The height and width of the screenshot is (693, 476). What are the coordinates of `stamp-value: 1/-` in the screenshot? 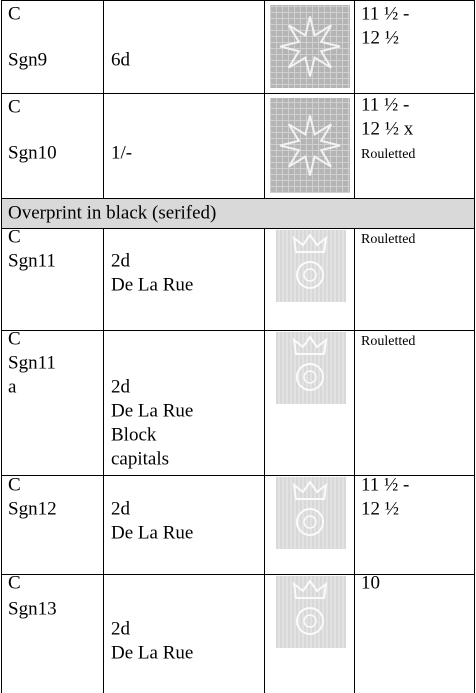 It's located at (121, 152).